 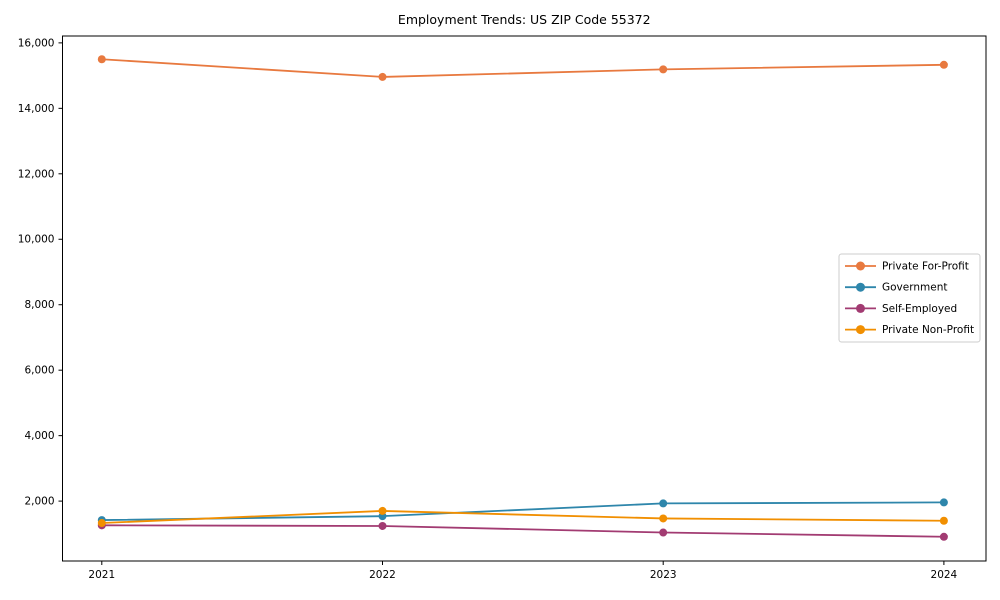 I want to click on series-private-for-profit, so click(x=522, y=68).